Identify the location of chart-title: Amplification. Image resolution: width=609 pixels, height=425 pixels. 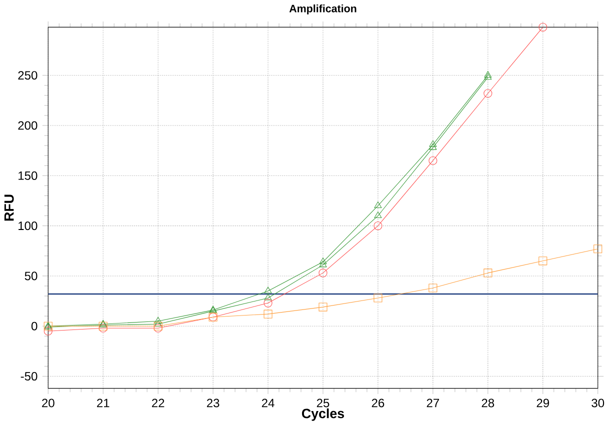
(322, 9).